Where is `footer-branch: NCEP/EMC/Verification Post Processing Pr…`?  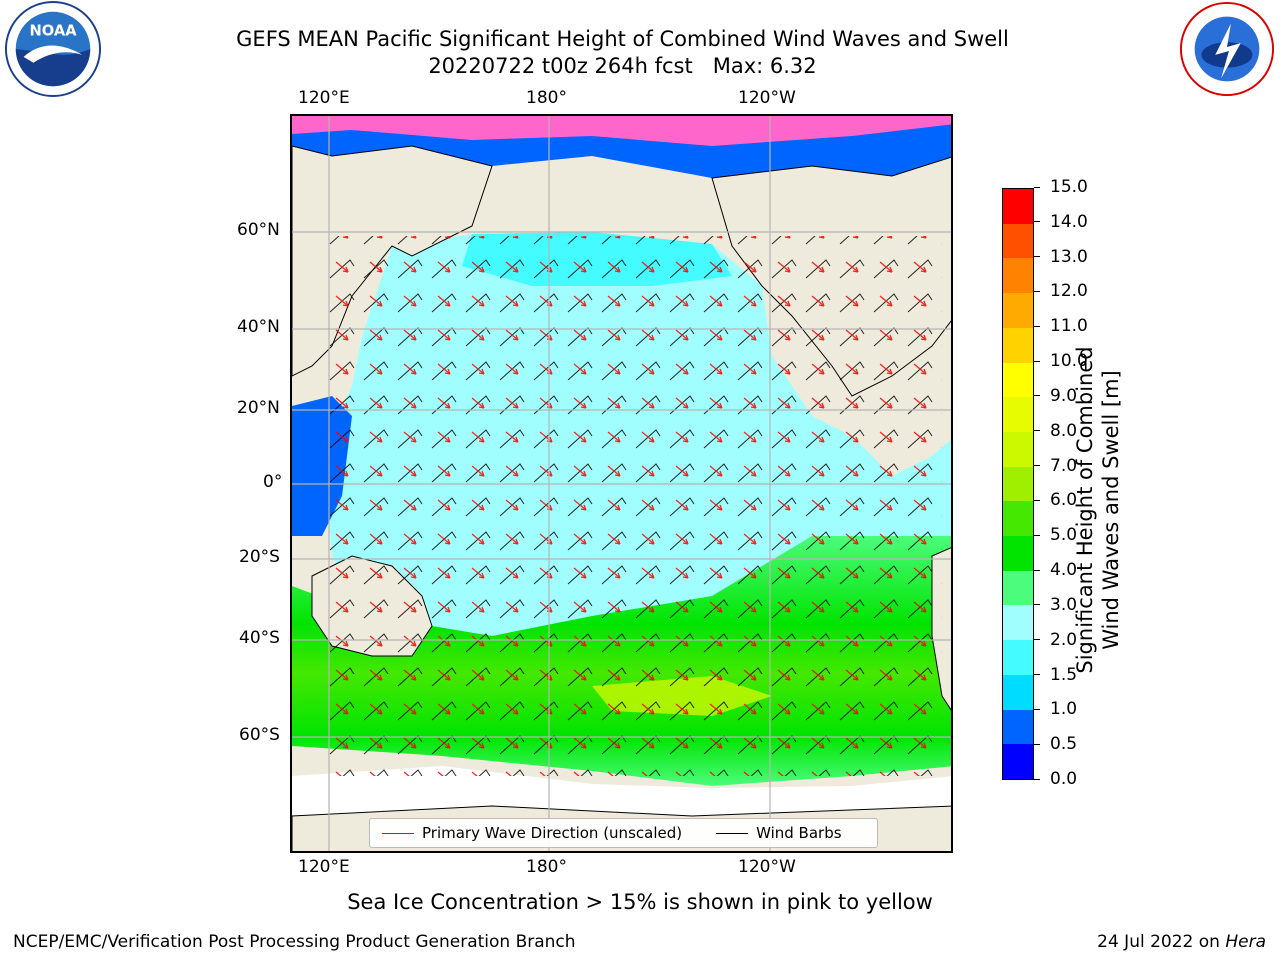 footer-branch: NCEP/EMC/Verification Post Processing Pr… is located at coordinates (294, 942).